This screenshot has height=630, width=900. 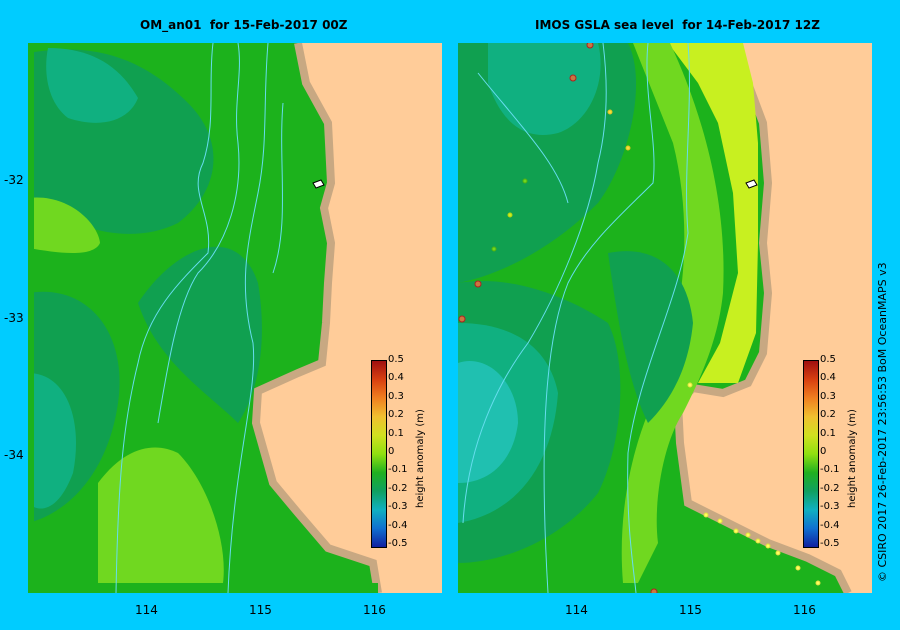 I want to click on right-panel-title: IMOS GSLA sea level for 14-Feb-2017 12Z, so click(x=677, y=25).